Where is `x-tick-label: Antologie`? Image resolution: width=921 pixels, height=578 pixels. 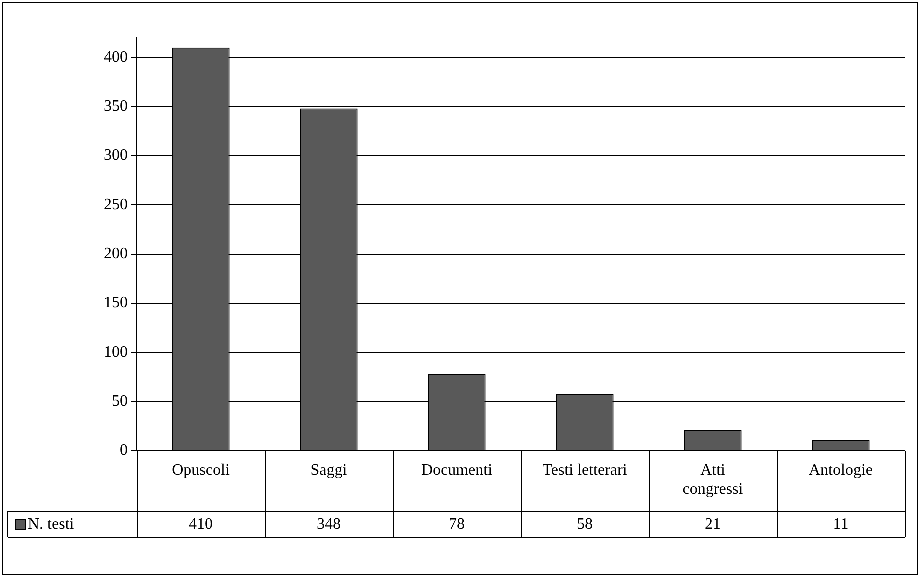 x-tick-label: Antologie is located at coordinates (841, 470).